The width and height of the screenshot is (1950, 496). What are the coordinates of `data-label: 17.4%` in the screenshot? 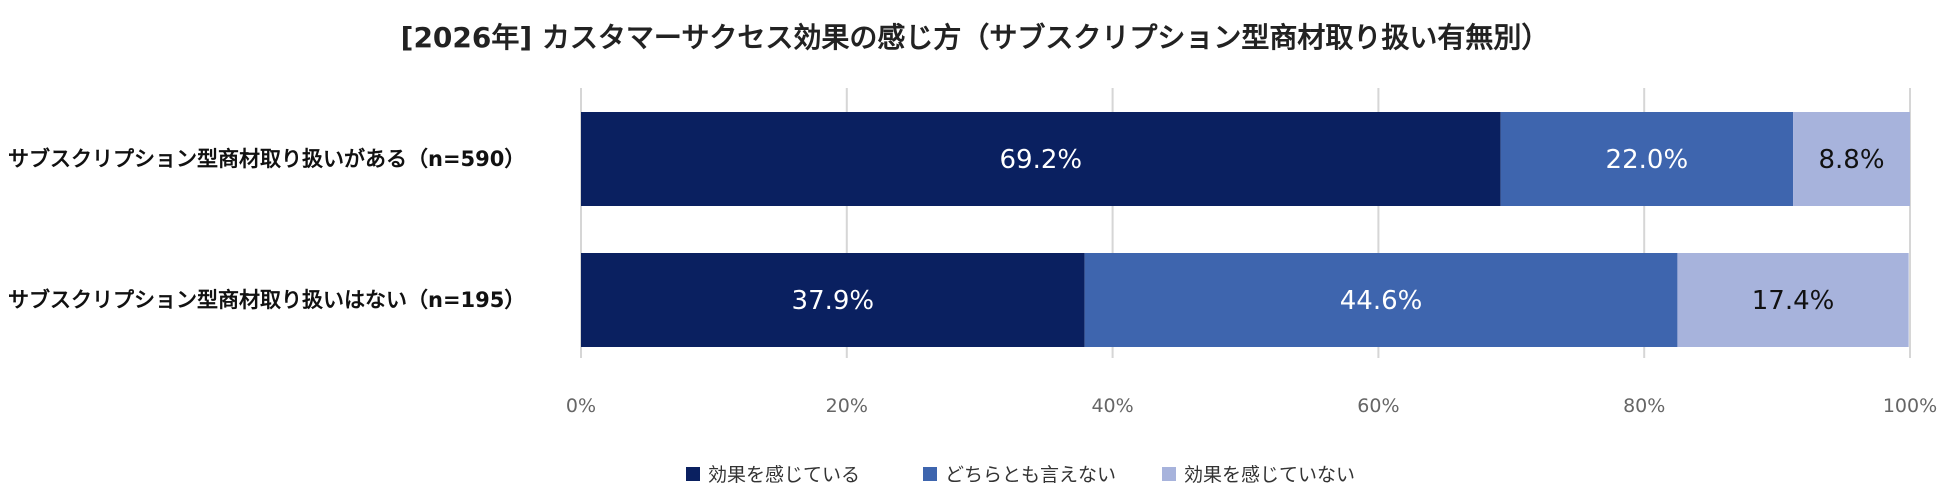 It's located at (1793, 301).